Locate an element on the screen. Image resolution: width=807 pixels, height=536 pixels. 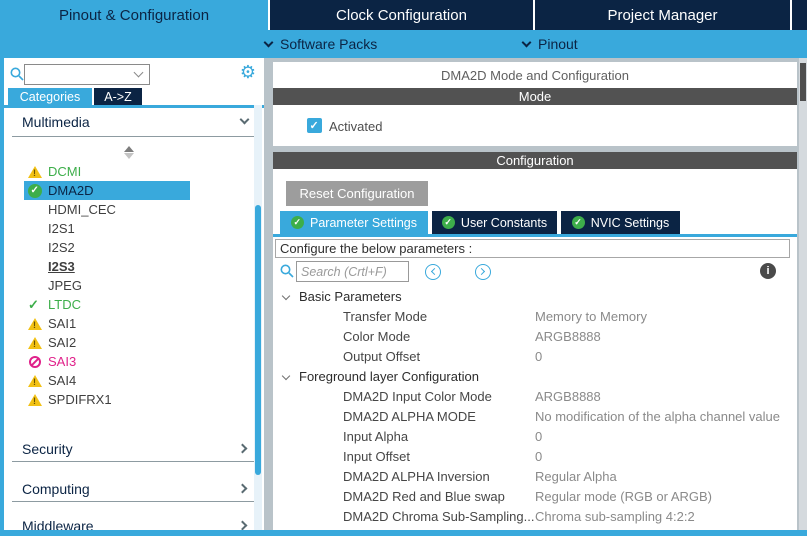
sidebar-item-label: SAI2 is located at coordinates (62, 342).